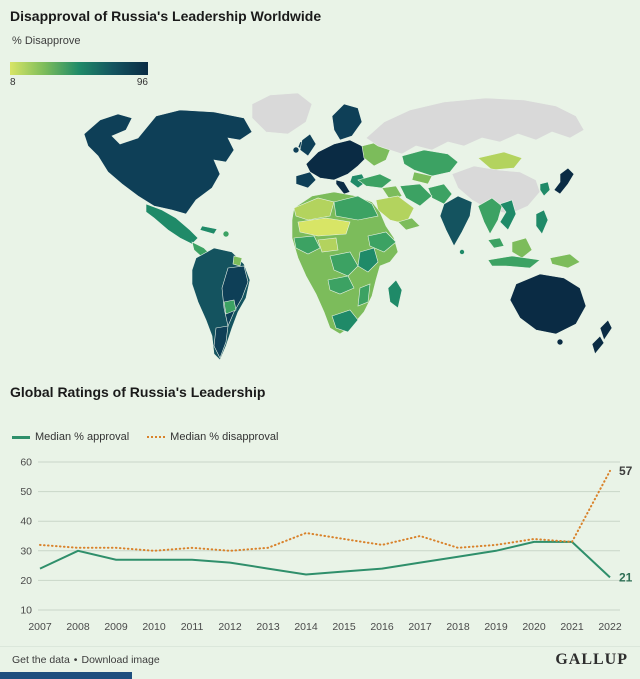 This screenshot has width=640, height=679. Describe the element at coordinates (344, 264) in the screenshot. I see `region-drc` at that location.